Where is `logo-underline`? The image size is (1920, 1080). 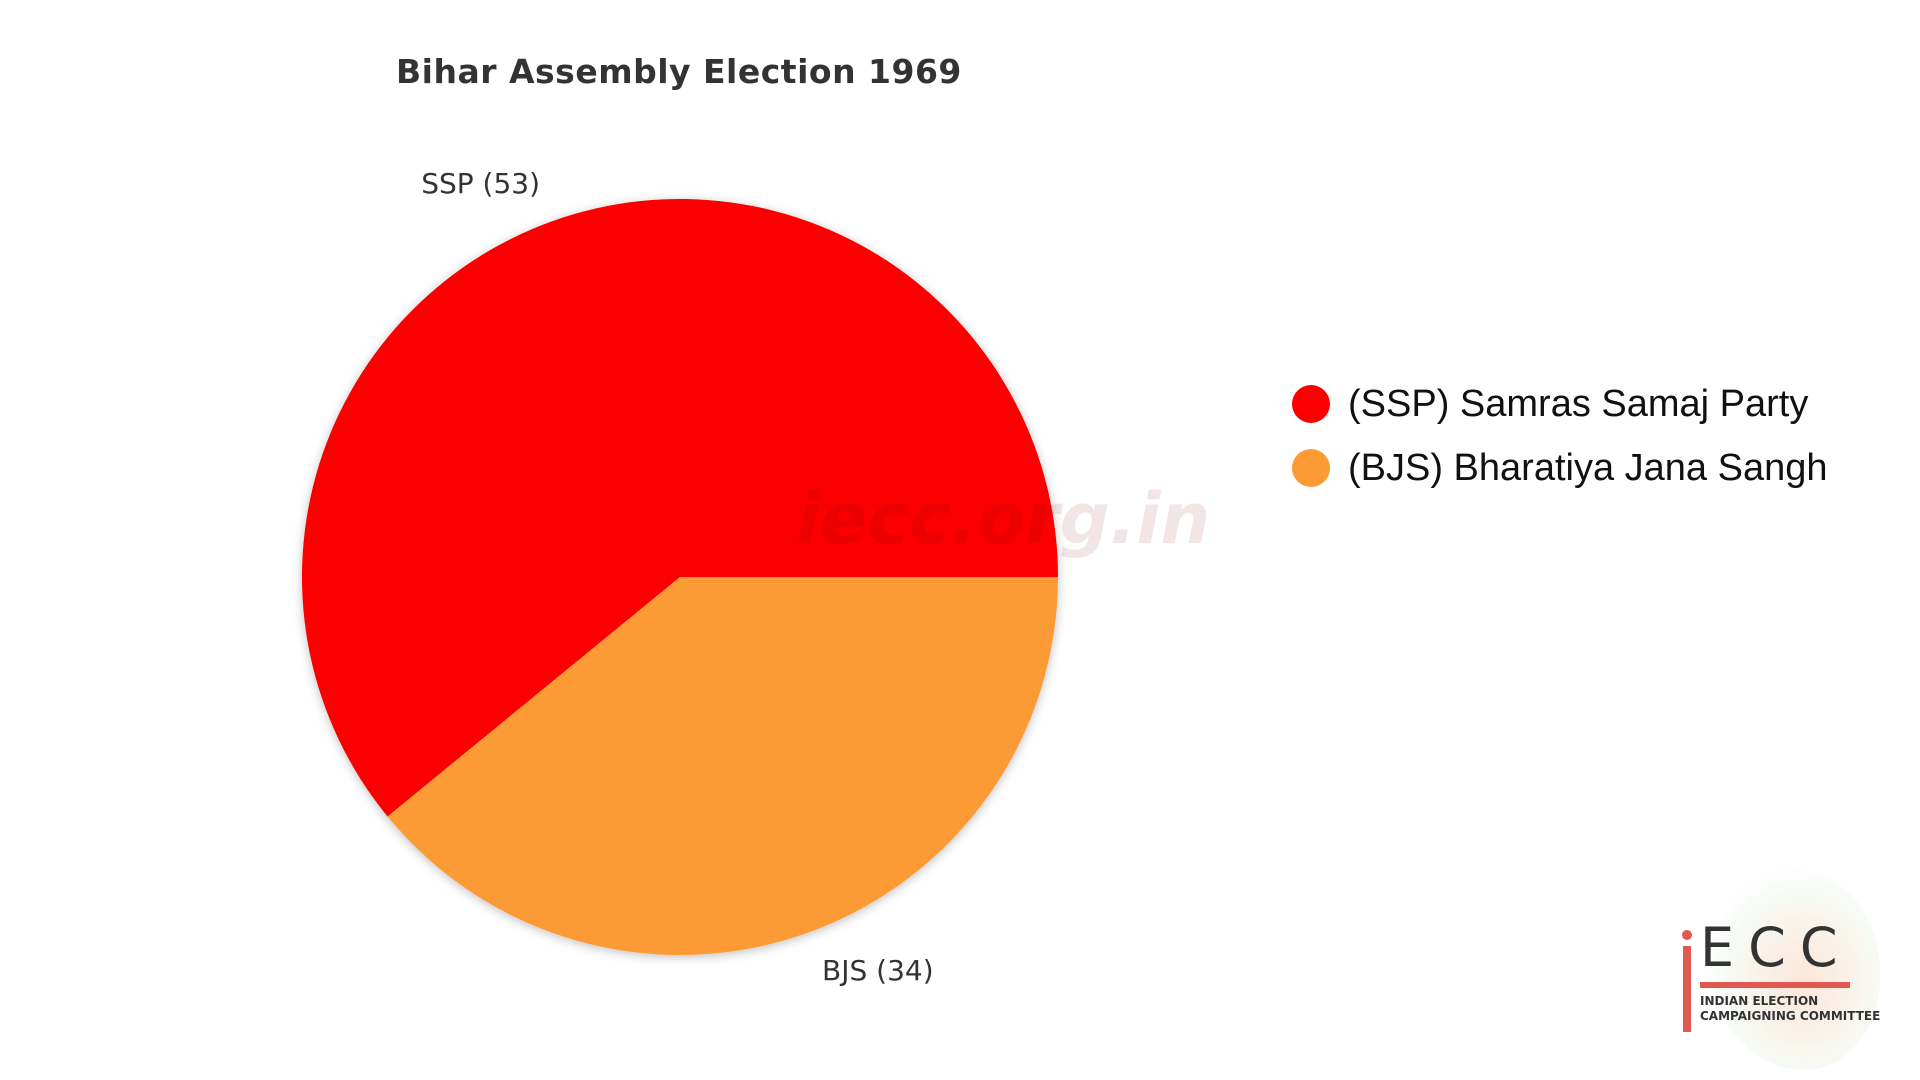 logo-underline is located at coordinates (1775, 985).